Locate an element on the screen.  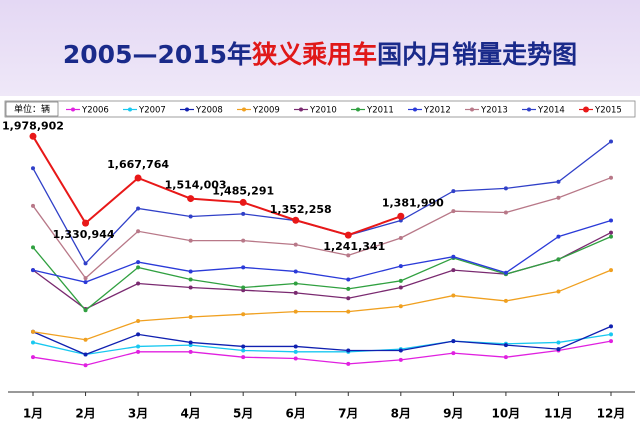
legend-label: Y2010 is located at coordinates (323, 111).